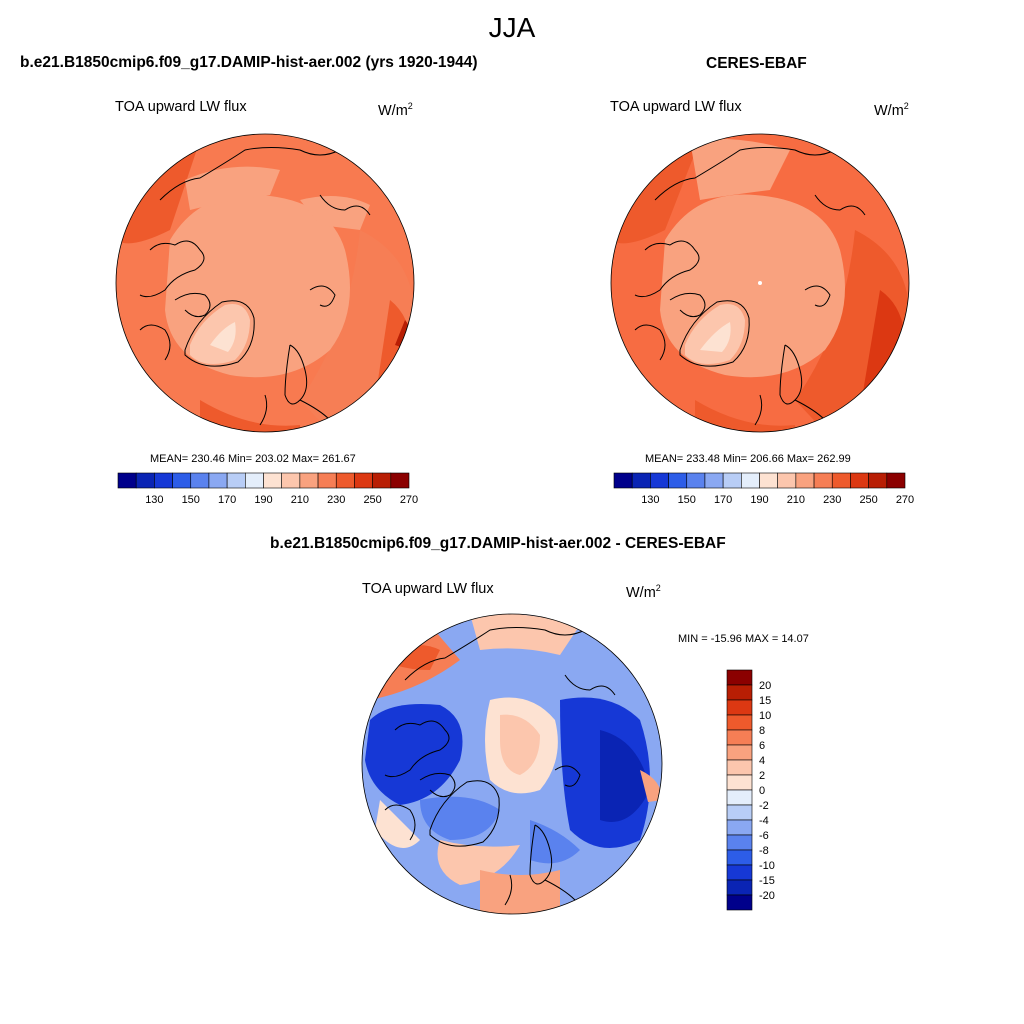  I want to click on panel-1-colorbar-tick-label: 250, so click(372, 500).